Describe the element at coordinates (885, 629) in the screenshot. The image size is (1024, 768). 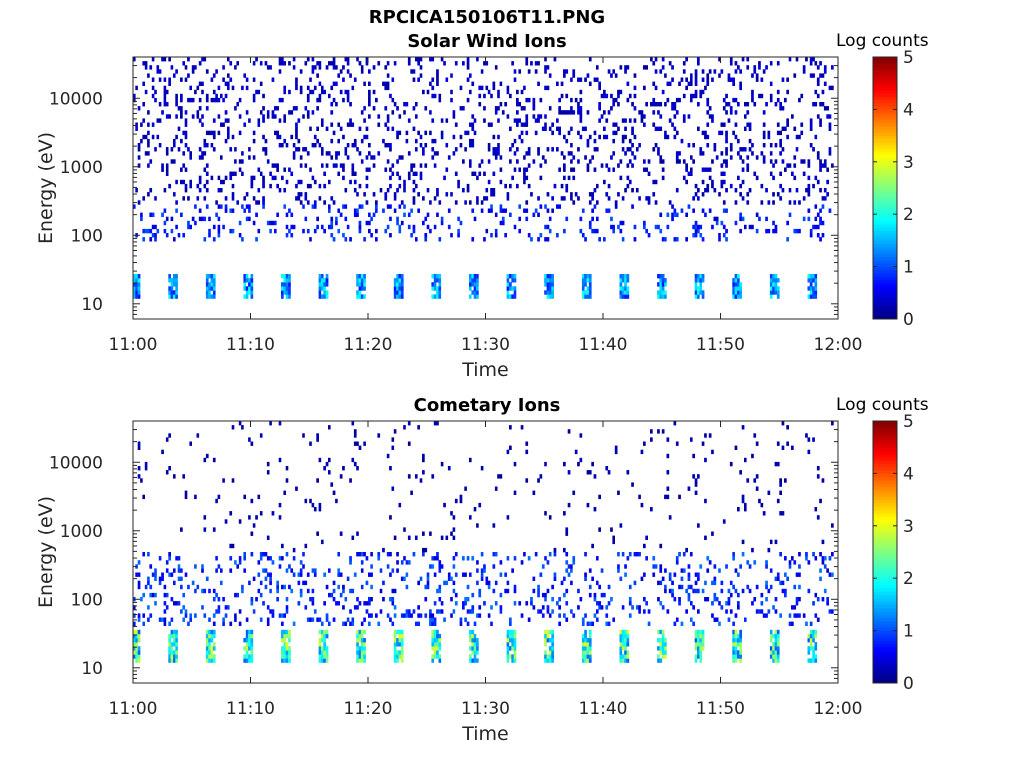
I see `colorbar-segment` at that location.